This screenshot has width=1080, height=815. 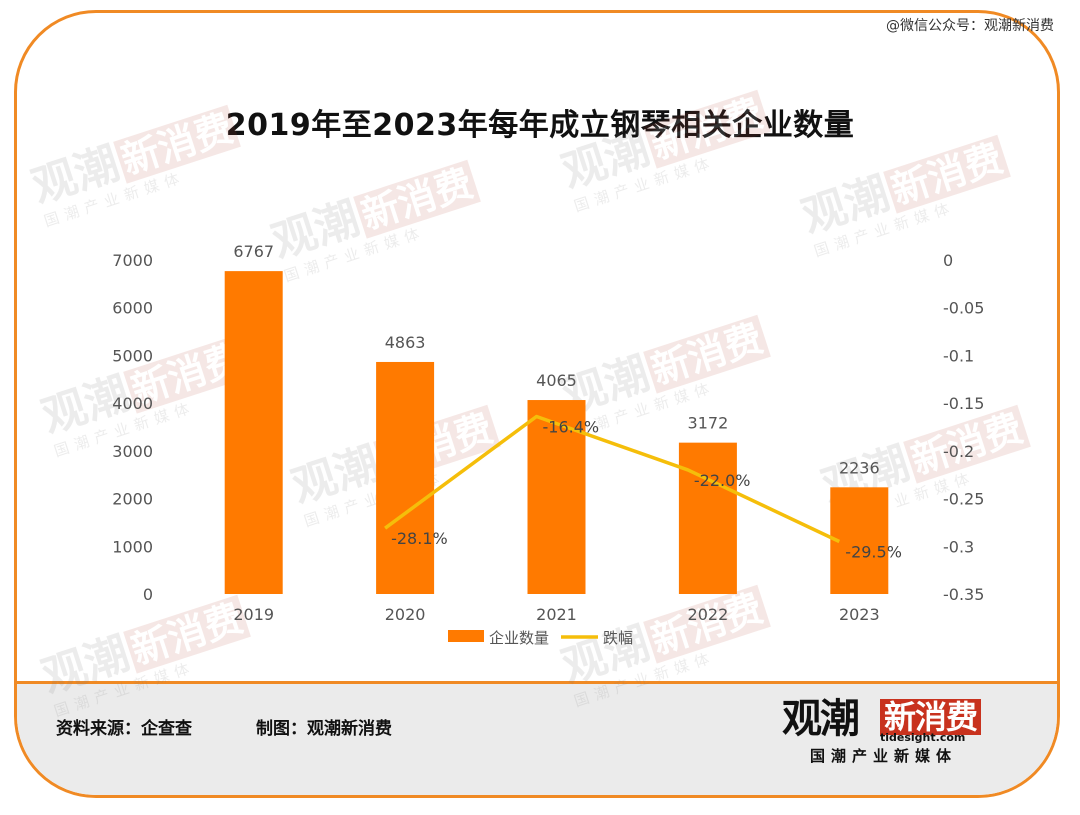 What do you see at coordinates (405, 477) in the screenshot?
I see `bar-2020` at bounding box center [405, 477].